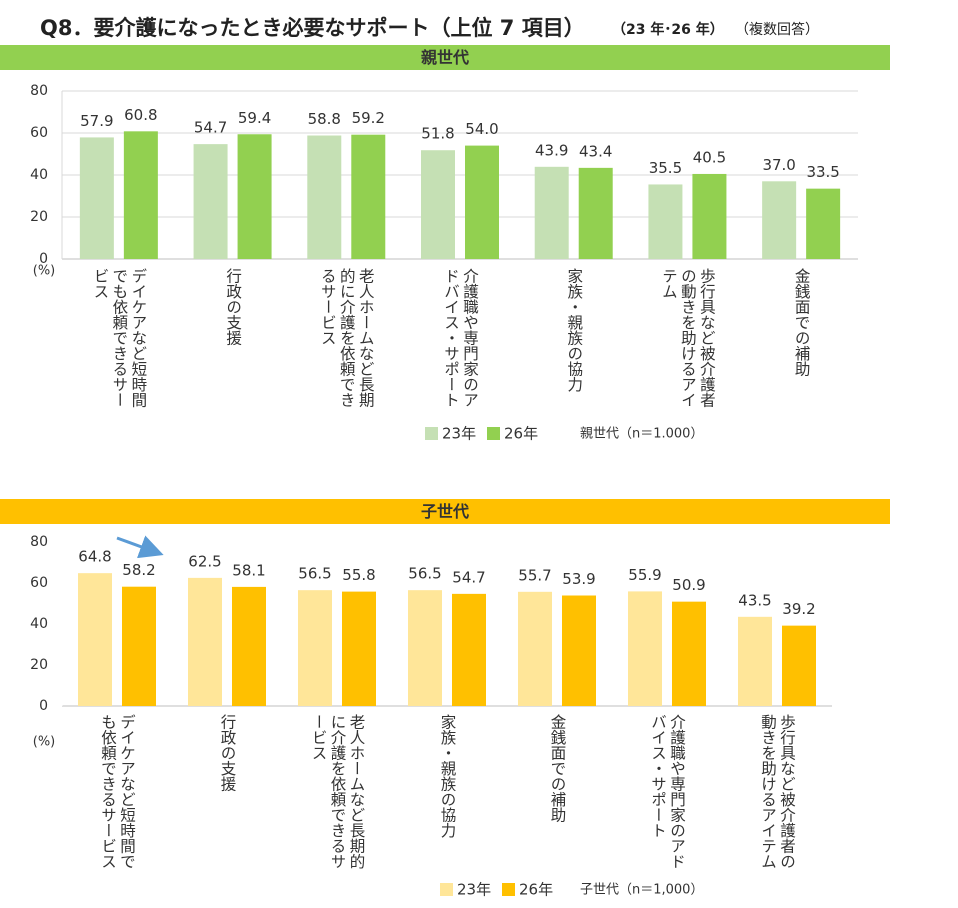 The image size is (958, 908). I want to click on value-label: 58.2, so click(138, 570).